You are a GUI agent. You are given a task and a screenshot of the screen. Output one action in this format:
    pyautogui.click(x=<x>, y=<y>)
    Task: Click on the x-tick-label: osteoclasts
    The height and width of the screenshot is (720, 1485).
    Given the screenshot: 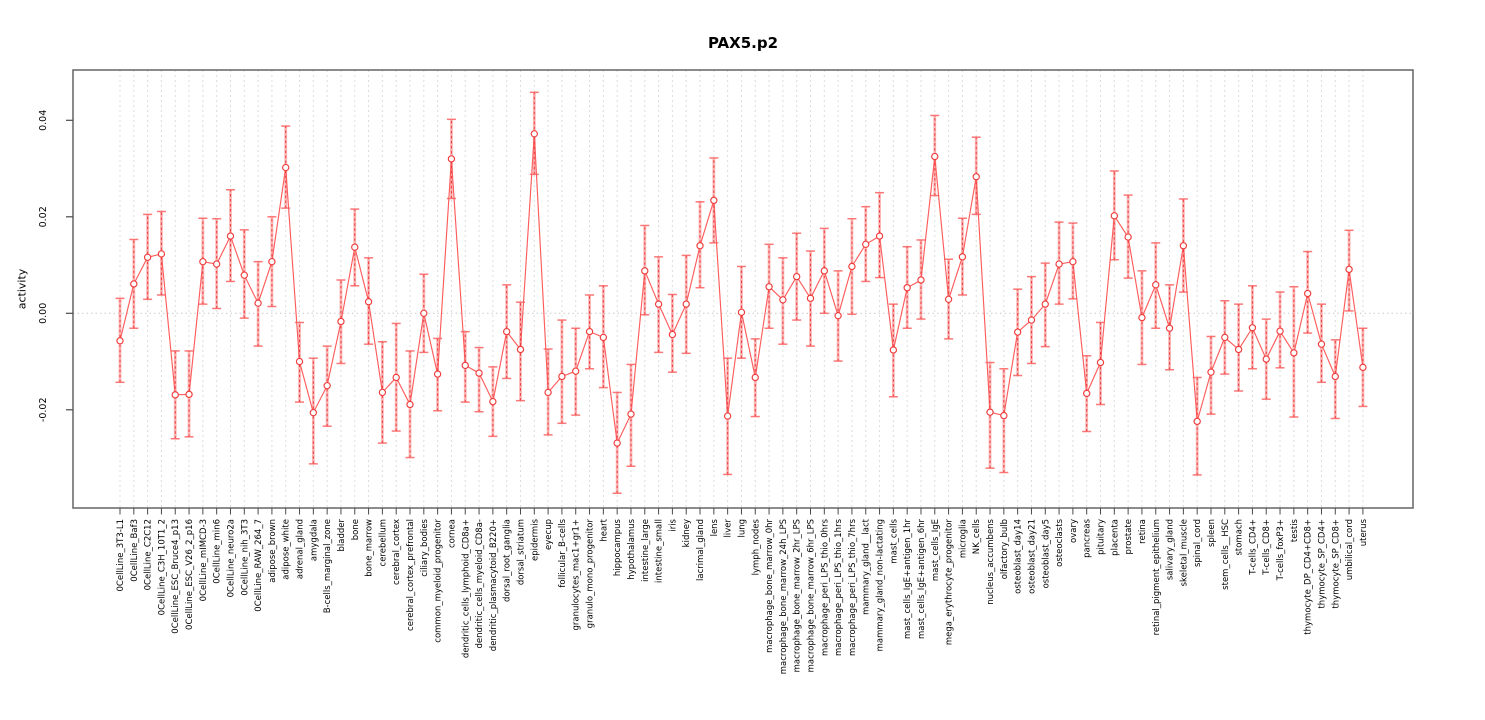 What is the action you would take?
    pyautogui.click(x=1060, y=542)
    